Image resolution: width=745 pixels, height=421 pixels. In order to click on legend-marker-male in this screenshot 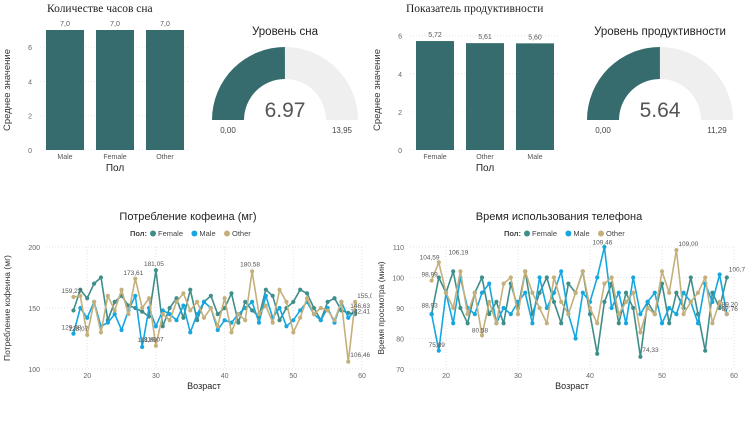, I will do `click(194, 233)`.